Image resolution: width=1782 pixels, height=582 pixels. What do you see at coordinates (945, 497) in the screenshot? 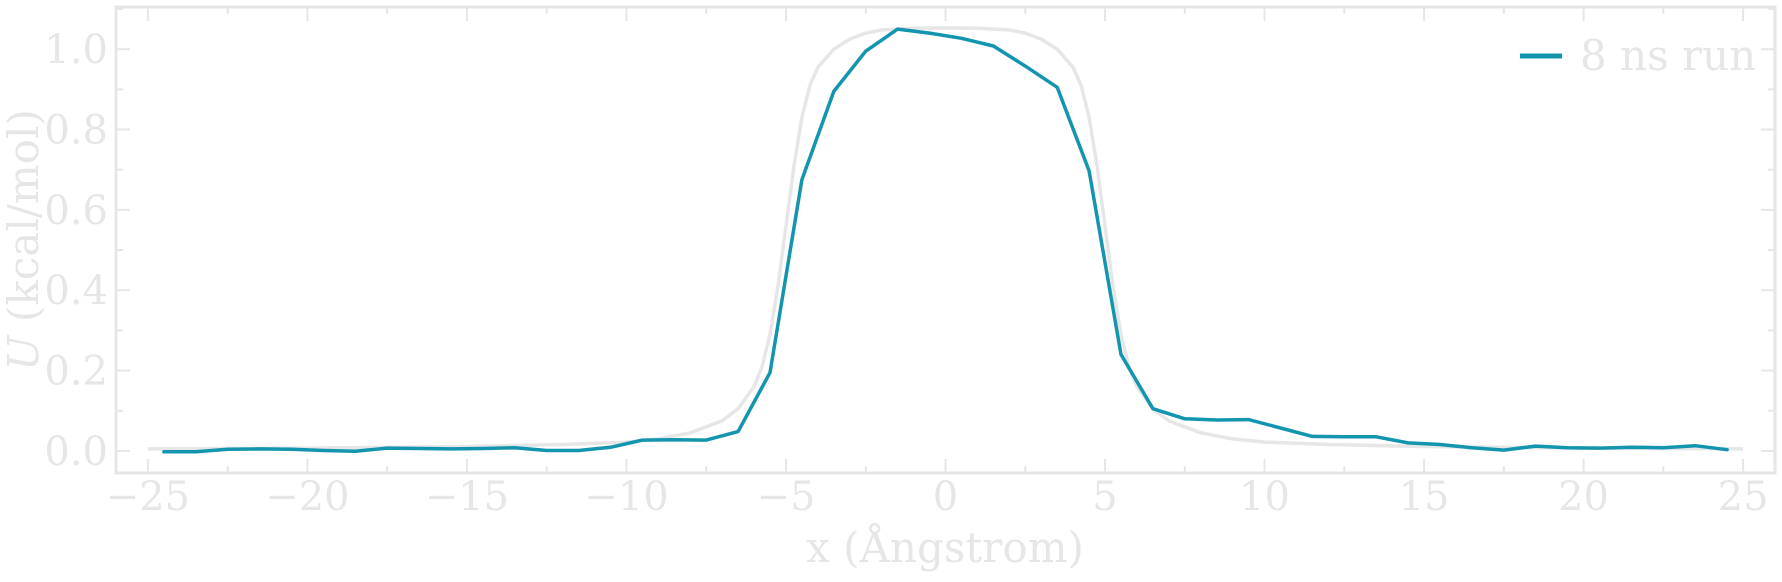
I see `x-tick-label: 0` at bounding box center [945, 497].